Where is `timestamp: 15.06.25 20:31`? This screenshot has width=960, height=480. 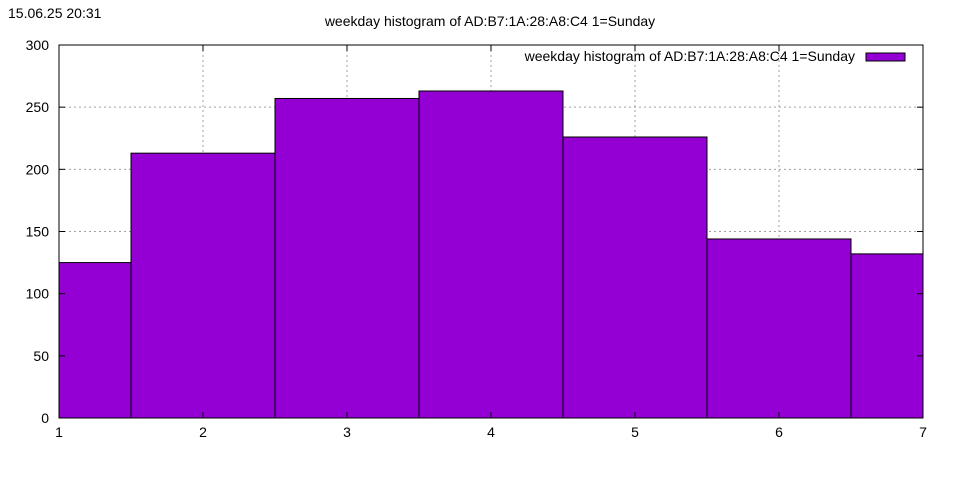
timestamp: 15.06.25 20:31 is located at coordinates (55, 13).